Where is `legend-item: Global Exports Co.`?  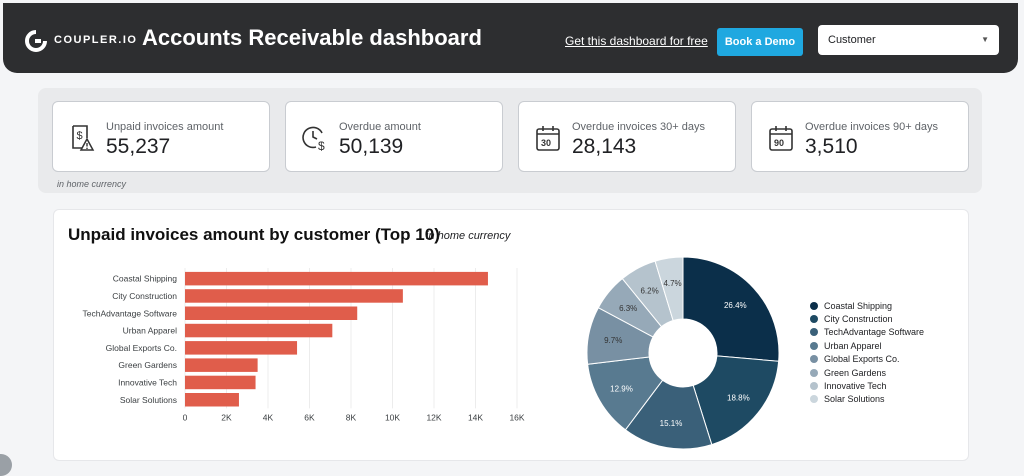 legend-item: Global Exports Co. is located at coordinates (867, 359).